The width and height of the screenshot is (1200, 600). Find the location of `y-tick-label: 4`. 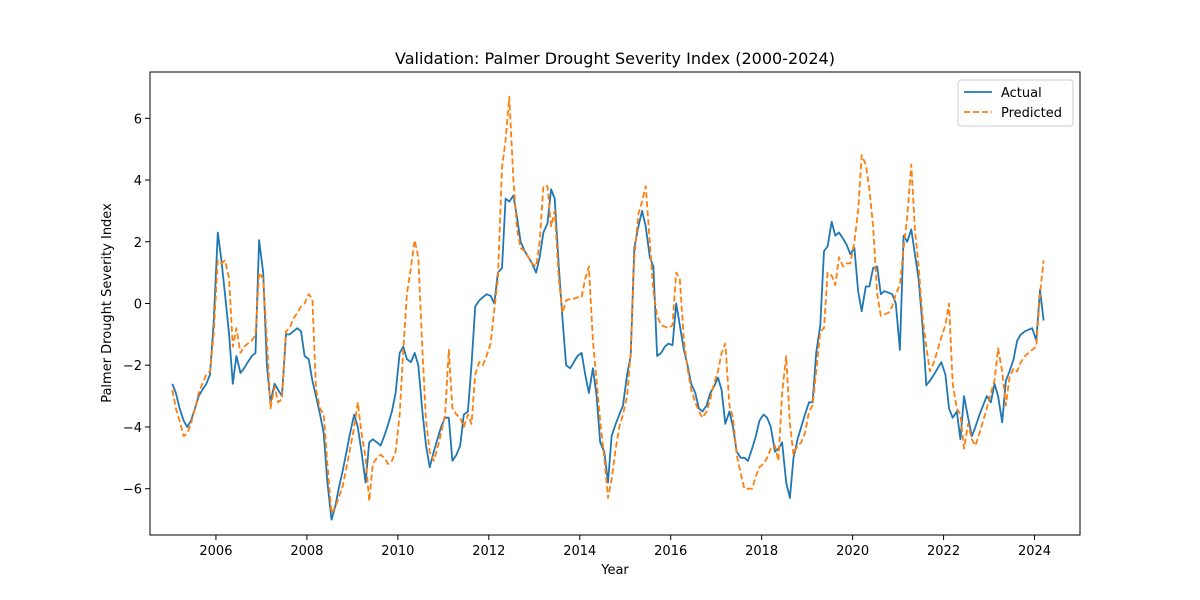

y-tick-label: 4 is located at coordinates (138, 181).